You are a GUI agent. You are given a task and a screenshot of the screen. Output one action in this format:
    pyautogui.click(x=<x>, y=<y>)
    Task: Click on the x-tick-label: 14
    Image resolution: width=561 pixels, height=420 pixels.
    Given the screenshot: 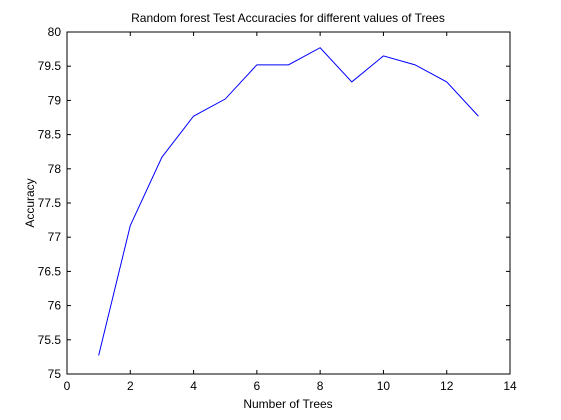 What is the action you would take?
    pyautogui.click(x=510, y=386)
    